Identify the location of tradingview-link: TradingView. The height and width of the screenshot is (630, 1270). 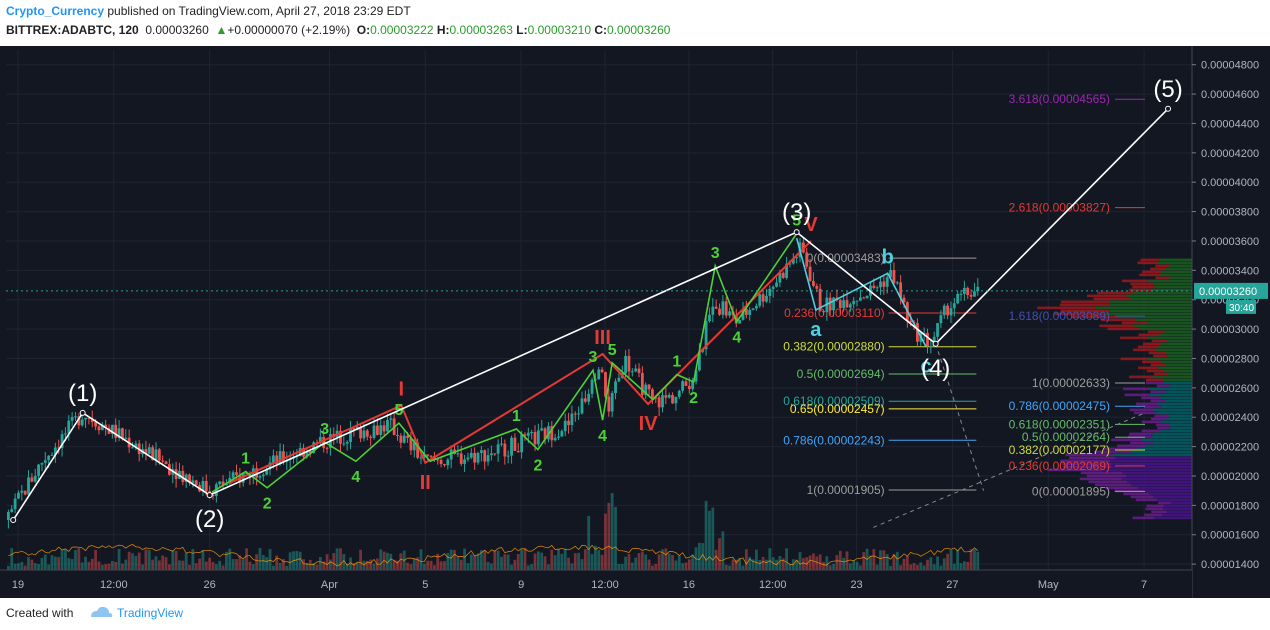
(150, 613).